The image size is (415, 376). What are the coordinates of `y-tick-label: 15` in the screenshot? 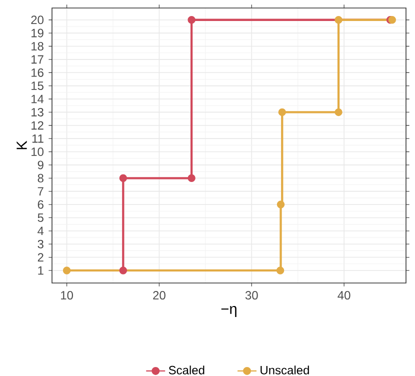 It's located at (38, 86).